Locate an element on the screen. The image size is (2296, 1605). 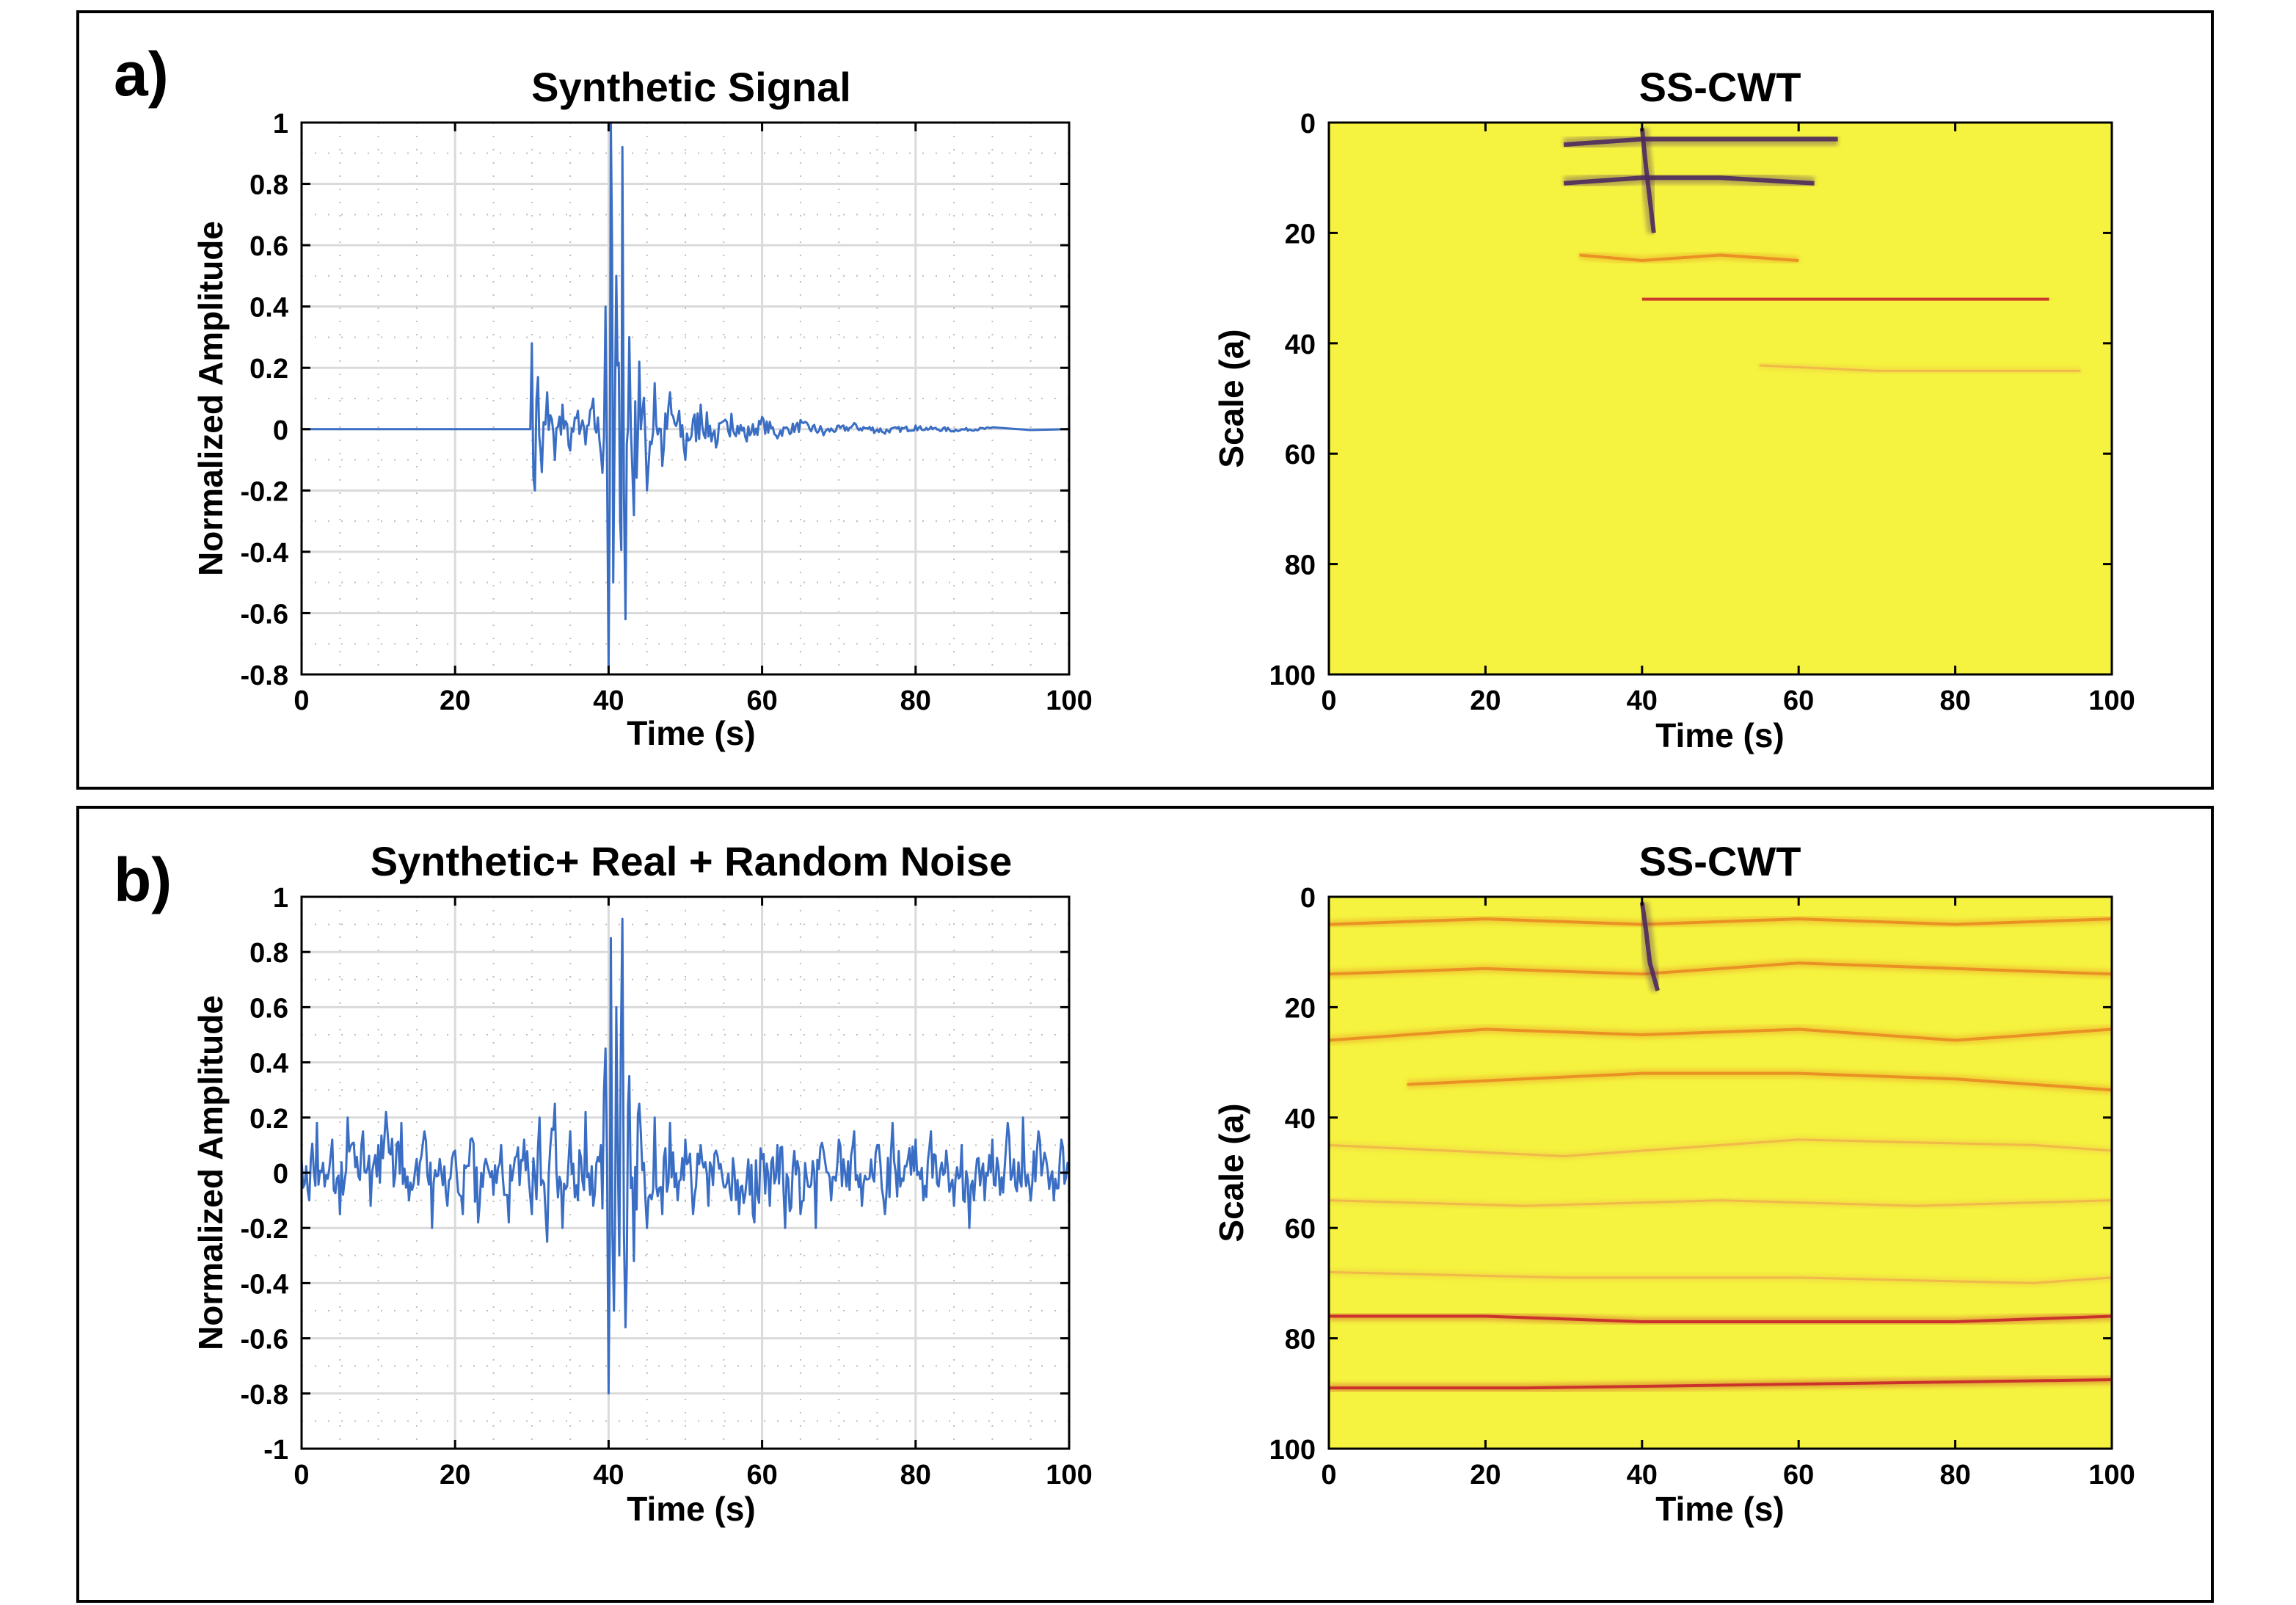
chart-title: Synthetic Signal is located at coordinates (691, 87).